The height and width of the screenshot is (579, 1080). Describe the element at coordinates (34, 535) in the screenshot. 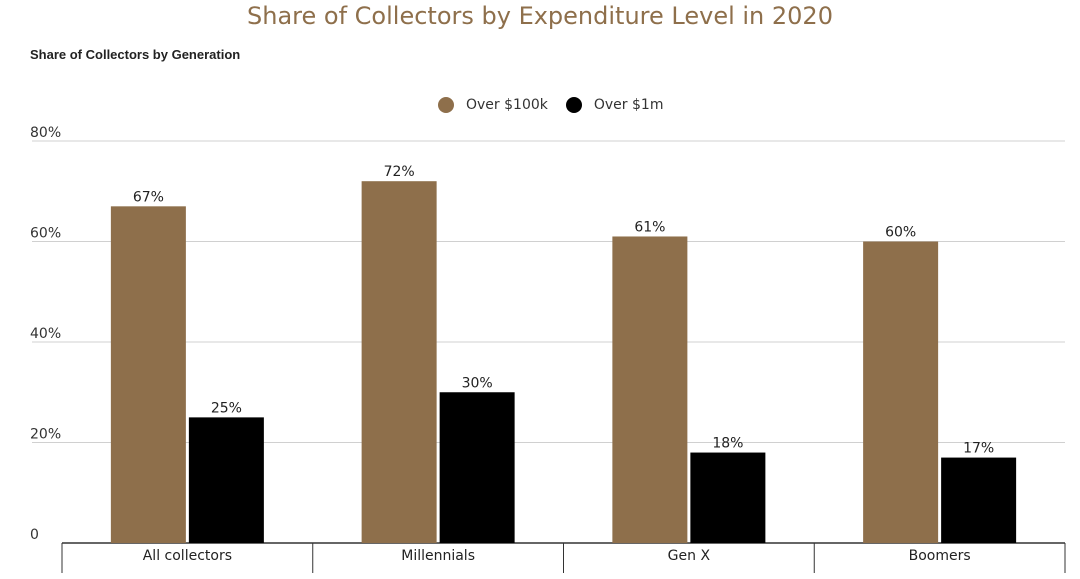

I see `y-tick-label: 0` at that location.